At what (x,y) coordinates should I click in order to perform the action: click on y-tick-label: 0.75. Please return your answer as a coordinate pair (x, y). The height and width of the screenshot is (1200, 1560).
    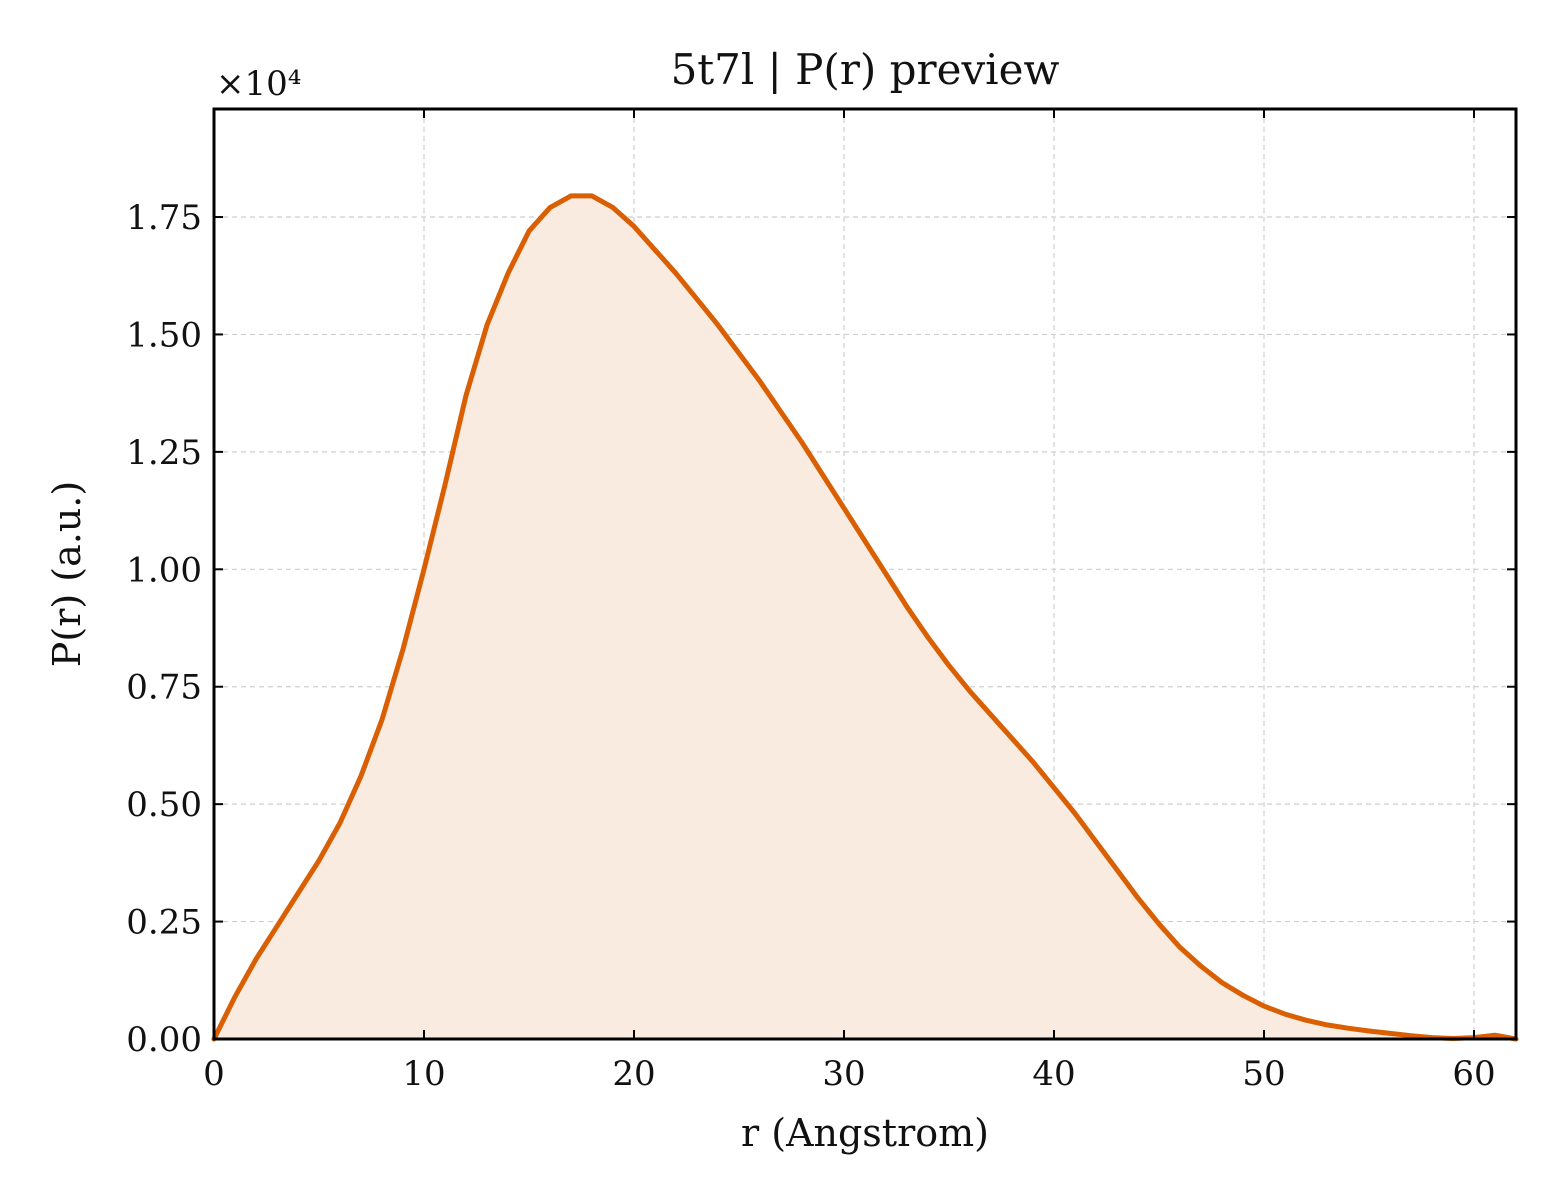
    Looking at the image, I should click on (164, 688).